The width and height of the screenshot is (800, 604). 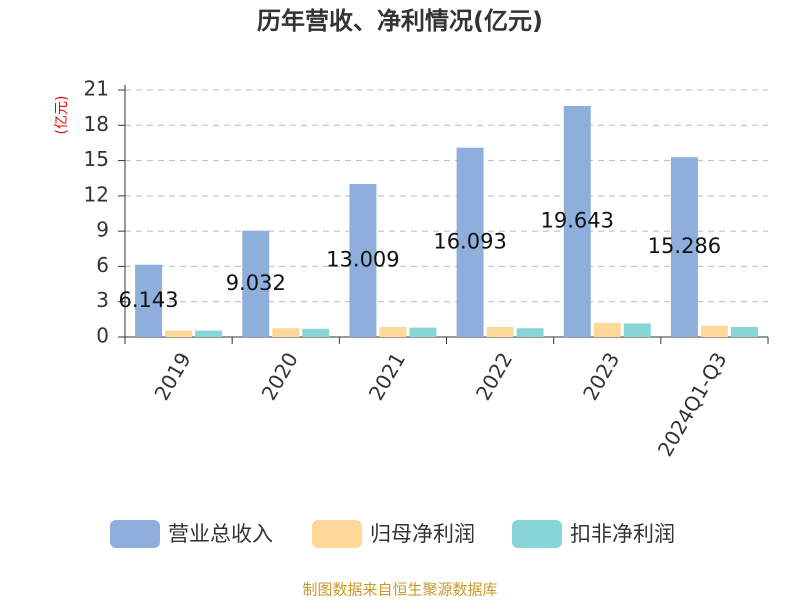 What do you see at coordinates (220, 534) in the screenshot?
I see `legend-label: 营业总收入` at bounding box center [220, 534].